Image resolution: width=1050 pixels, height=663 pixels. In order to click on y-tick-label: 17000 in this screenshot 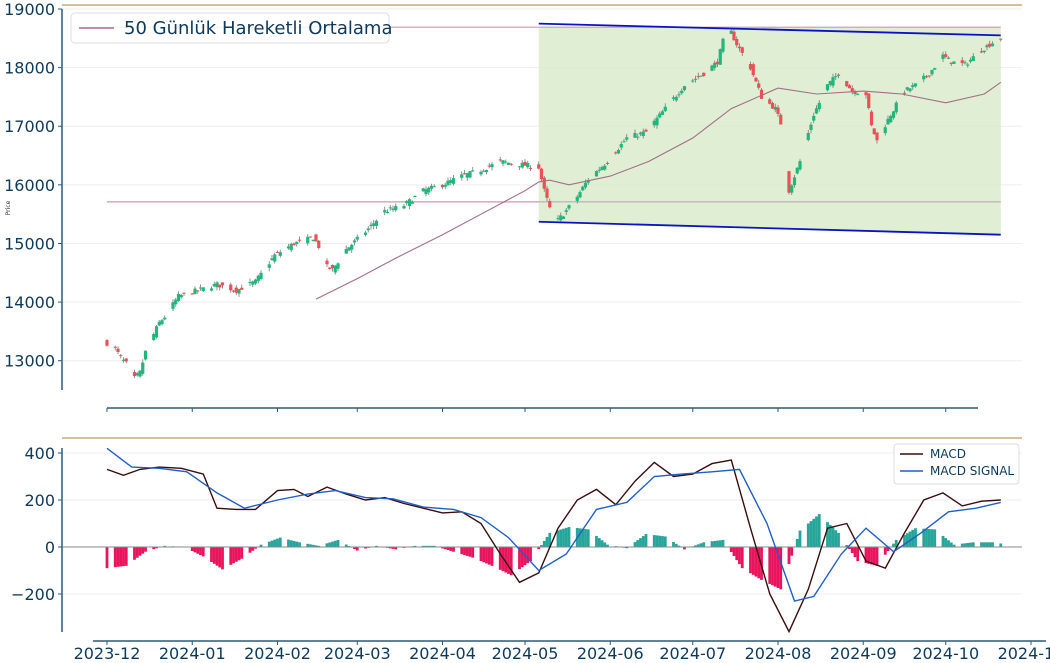, I will do `click(29, 126)`.